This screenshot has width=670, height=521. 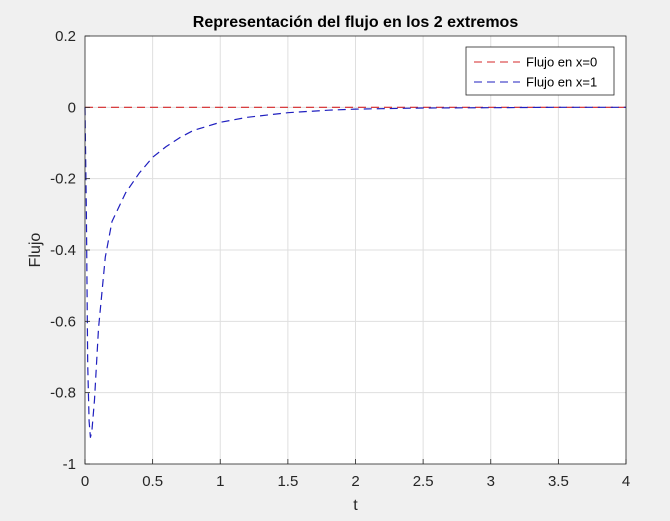 I want to click on x-tick-label: 2.5, so click(x=423, y=481).